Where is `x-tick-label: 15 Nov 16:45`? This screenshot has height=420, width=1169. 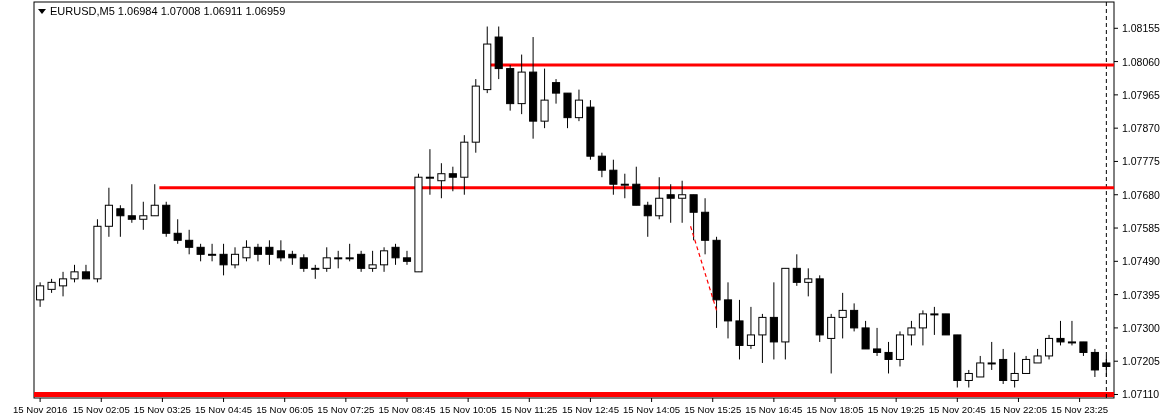 x-tick-label: 15 Nov 16:45 is located at coordinates (774, 409).